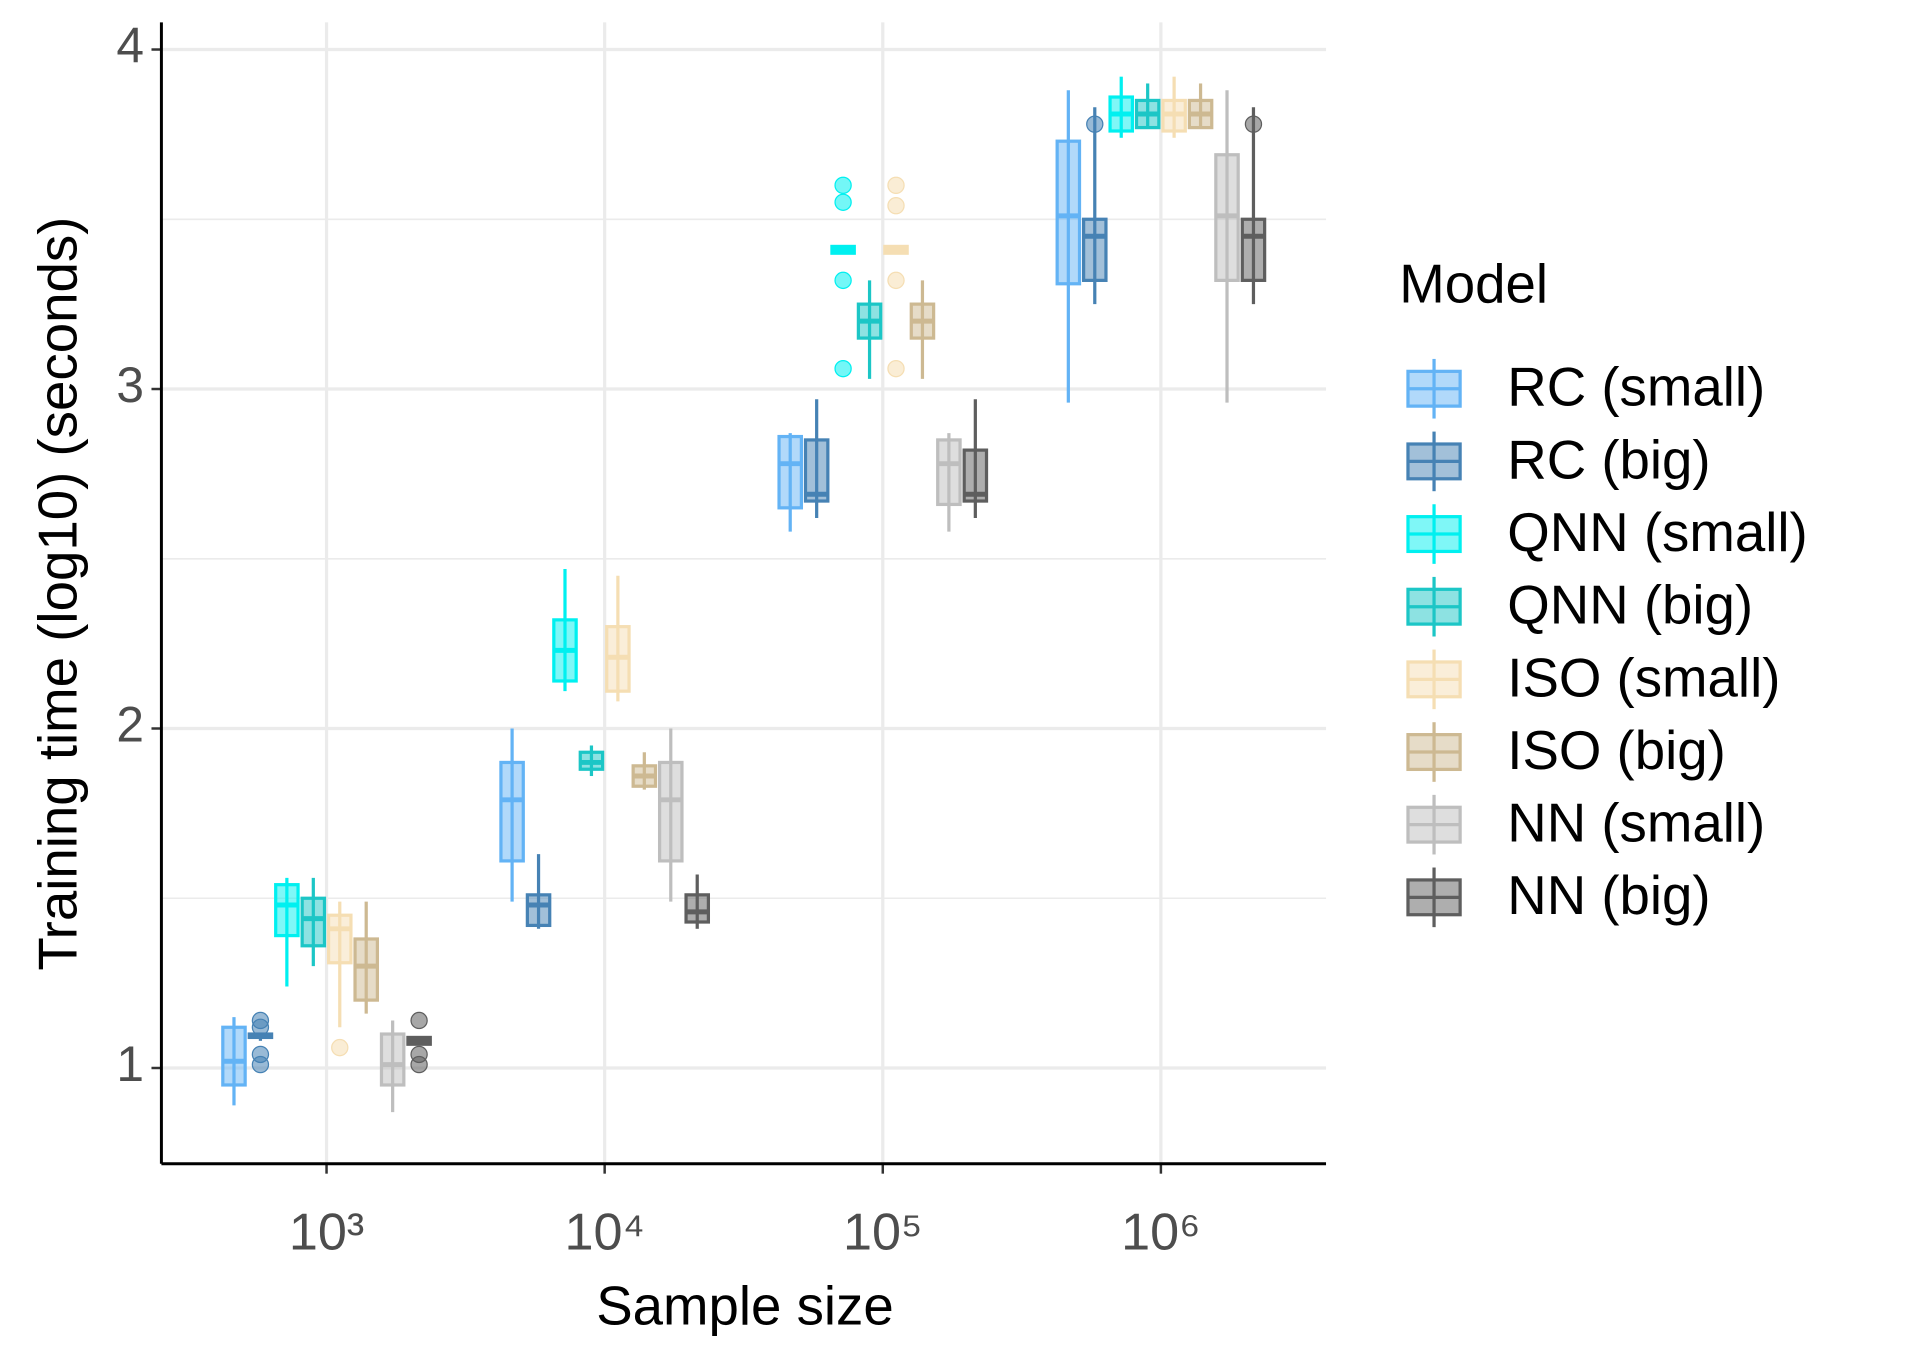  What do you see at coordinates (1657, 532) in the screenshot?
I see `legend-label: QNN (small)` at bounding box center [1657, 532].